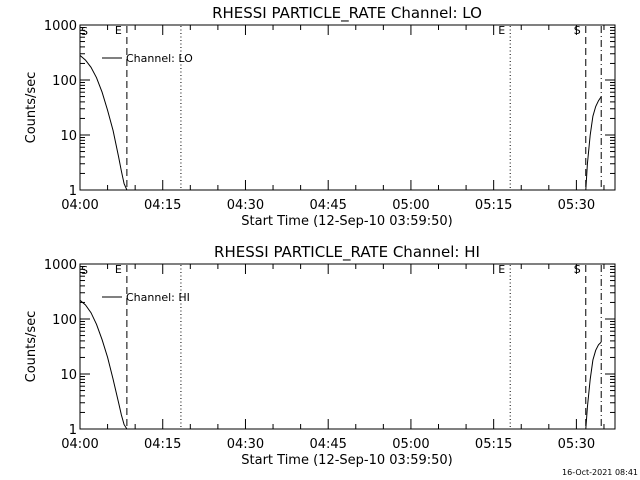  I want to click on chart-title: RHESSI PARTICLE_RATE Channel: HI, so click(347, 252).